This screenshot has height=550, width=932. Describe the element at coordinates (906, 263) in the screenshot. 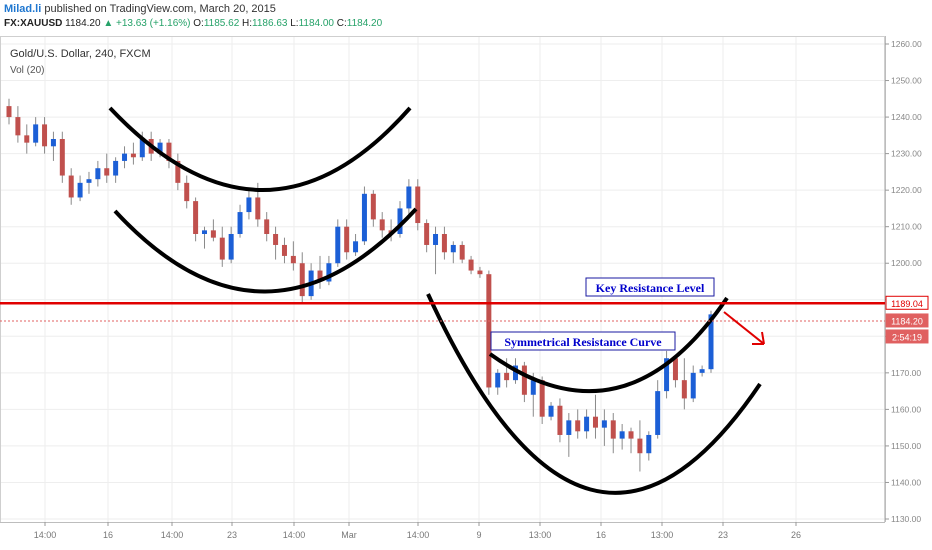

I see `y-tick-label: 1200.00` at that location.